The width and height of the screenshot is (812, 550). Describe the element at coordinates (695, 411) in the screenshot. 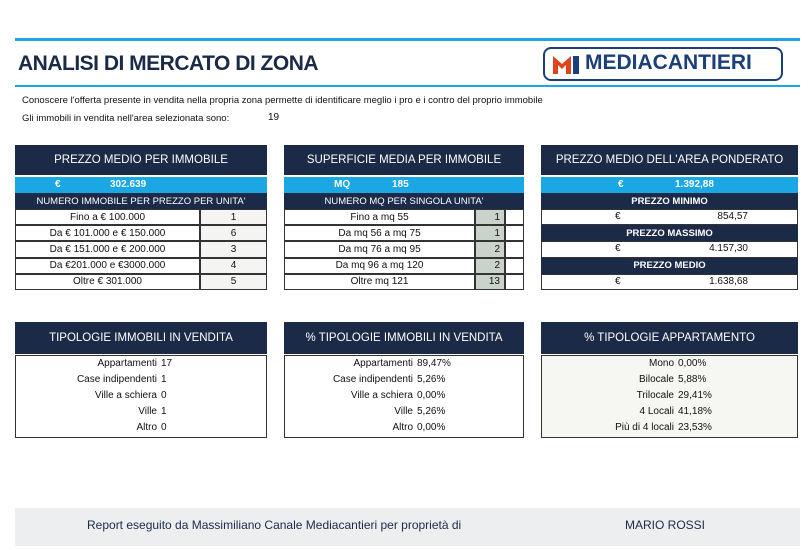

I see `row-value: 41,18%` at that location.